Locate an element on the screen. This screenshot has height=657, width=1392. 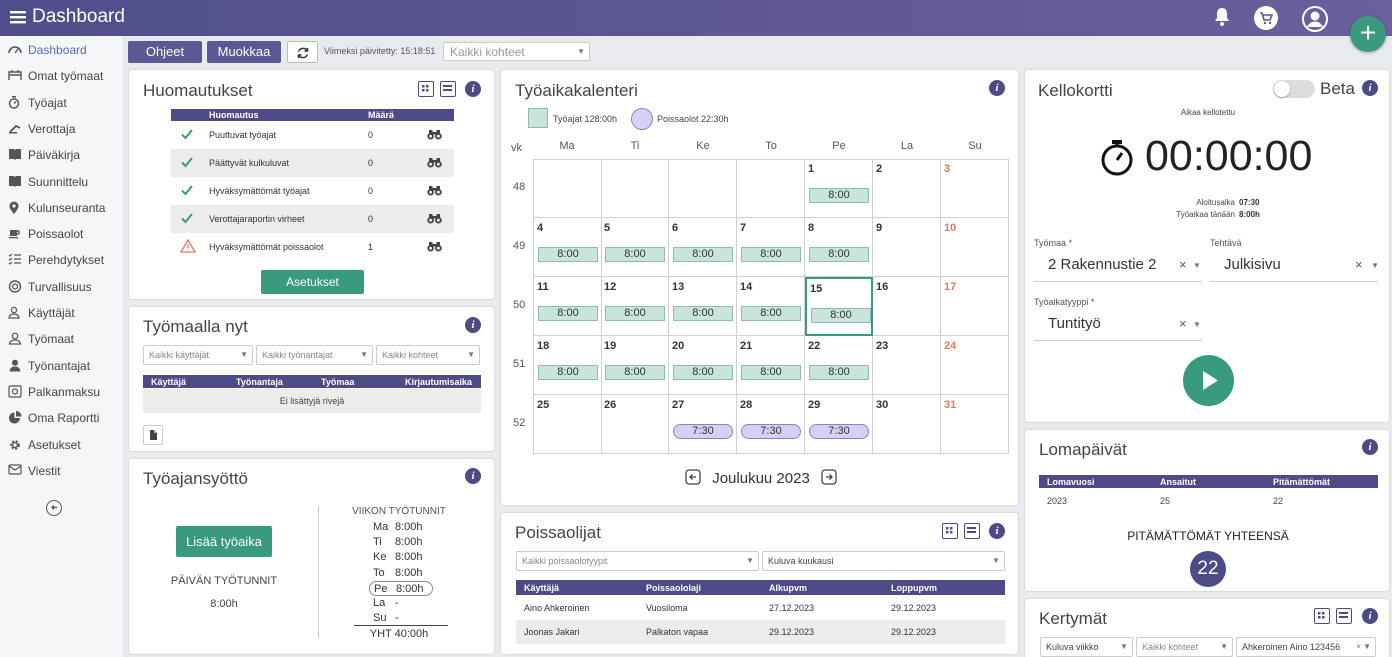
calendar-day-cell: 29 7:30 is located at coordinates (839, 424).